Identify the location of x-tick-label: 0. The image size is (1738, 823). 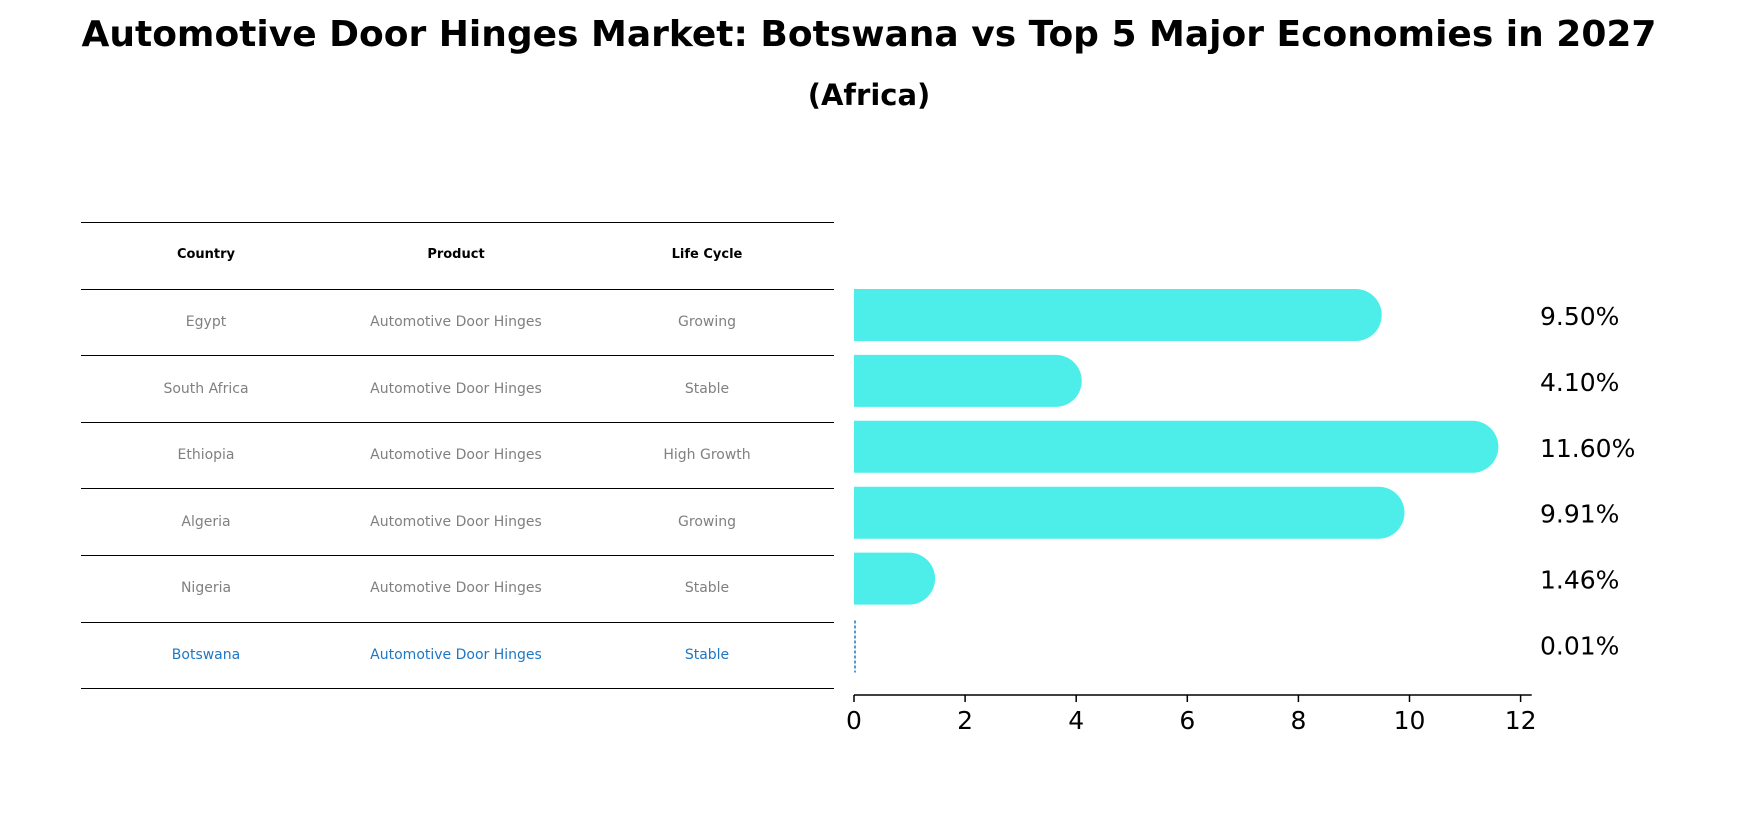
(854, 720).